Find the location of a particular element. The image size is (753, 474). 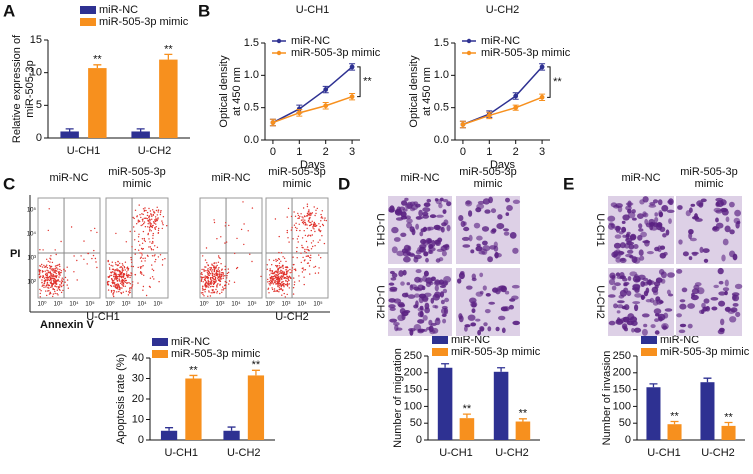

point is located at coordinates (516, 96).